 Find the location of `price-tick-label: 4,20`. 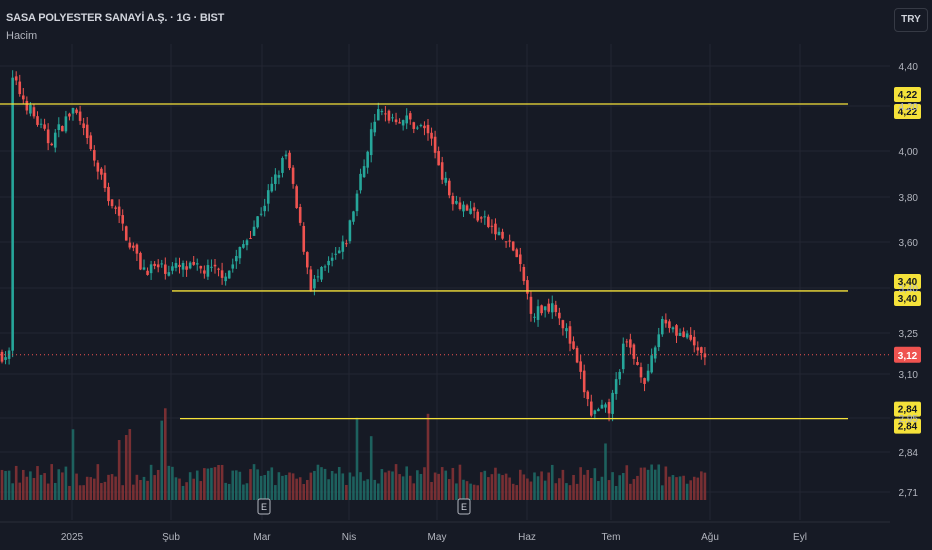

price-tick-label: 4,20 is located at coordinates (909, 107).